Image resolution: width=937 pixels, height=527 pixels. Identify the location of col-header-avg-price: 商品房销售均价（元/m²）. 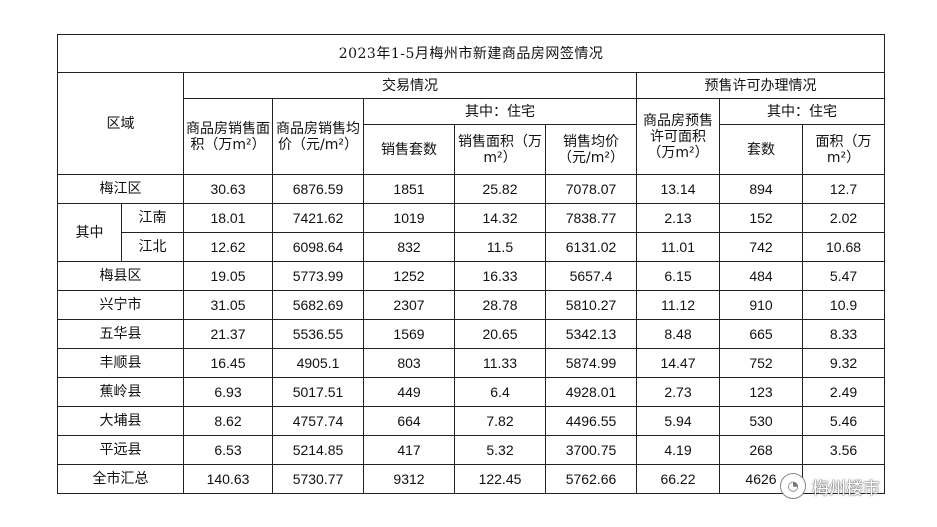
(318, 136).